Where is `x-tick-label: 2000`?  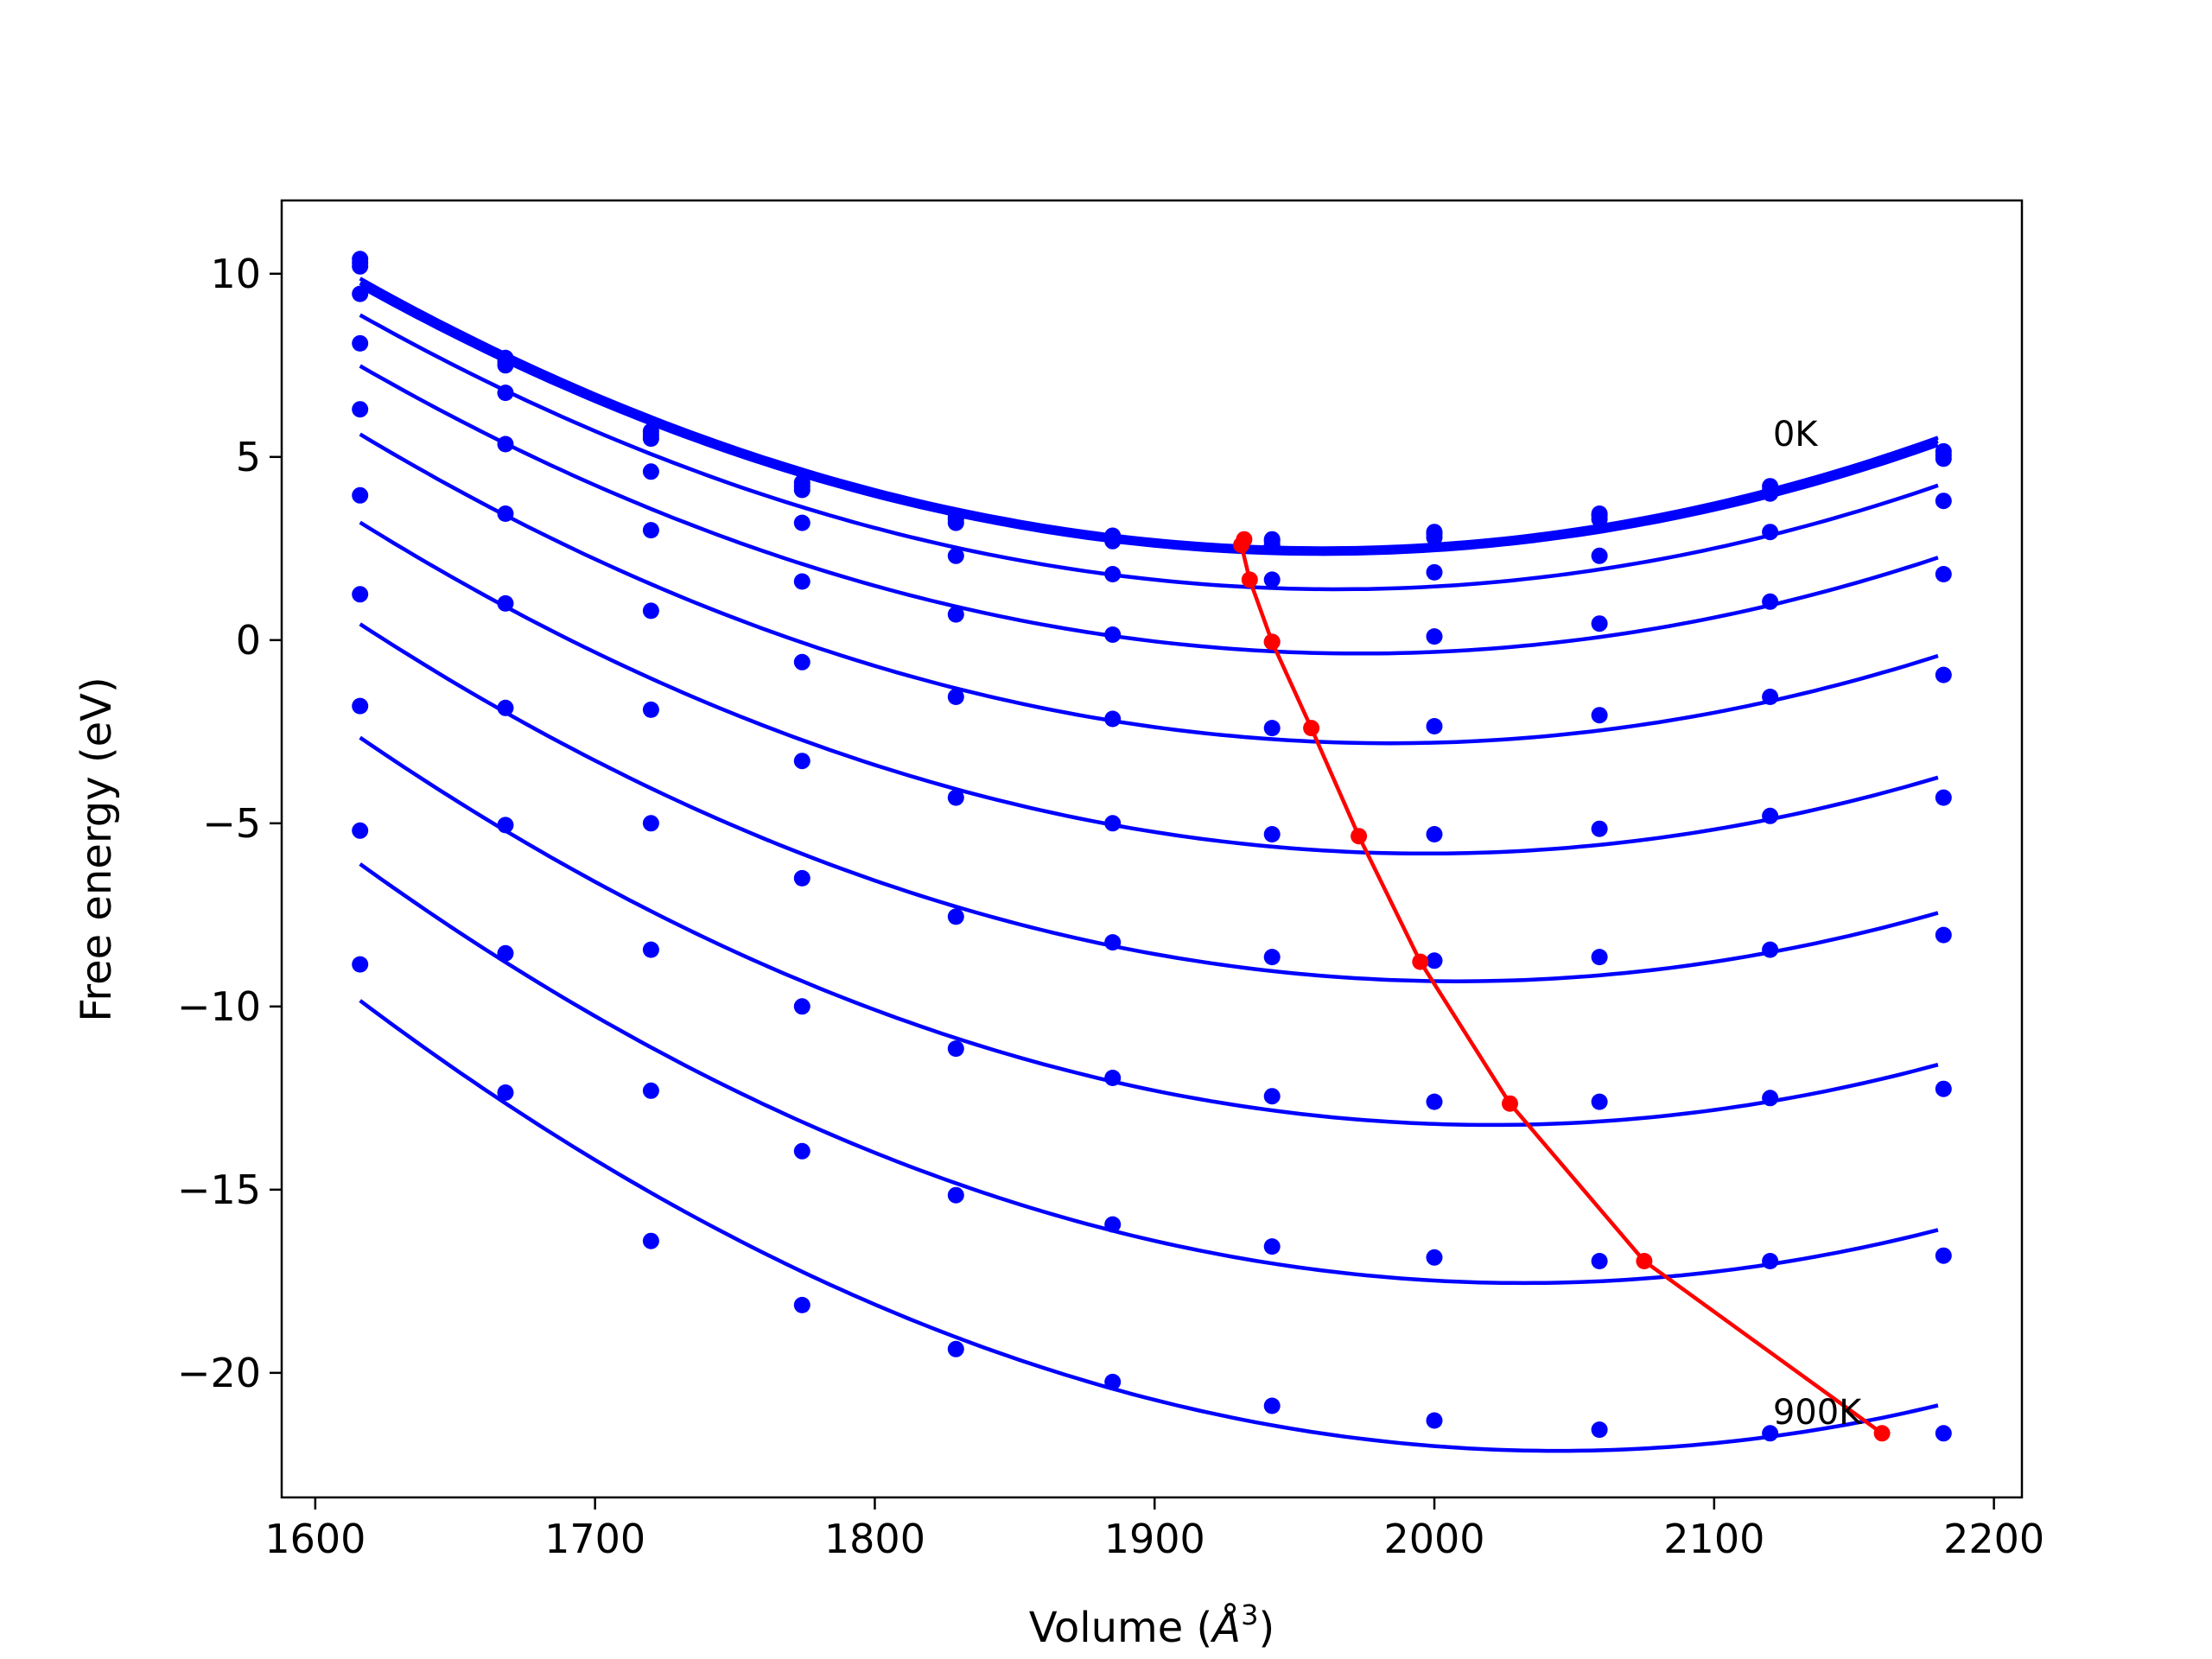
x-tick-label: 2000 is located at coordinates (1433, 1539).